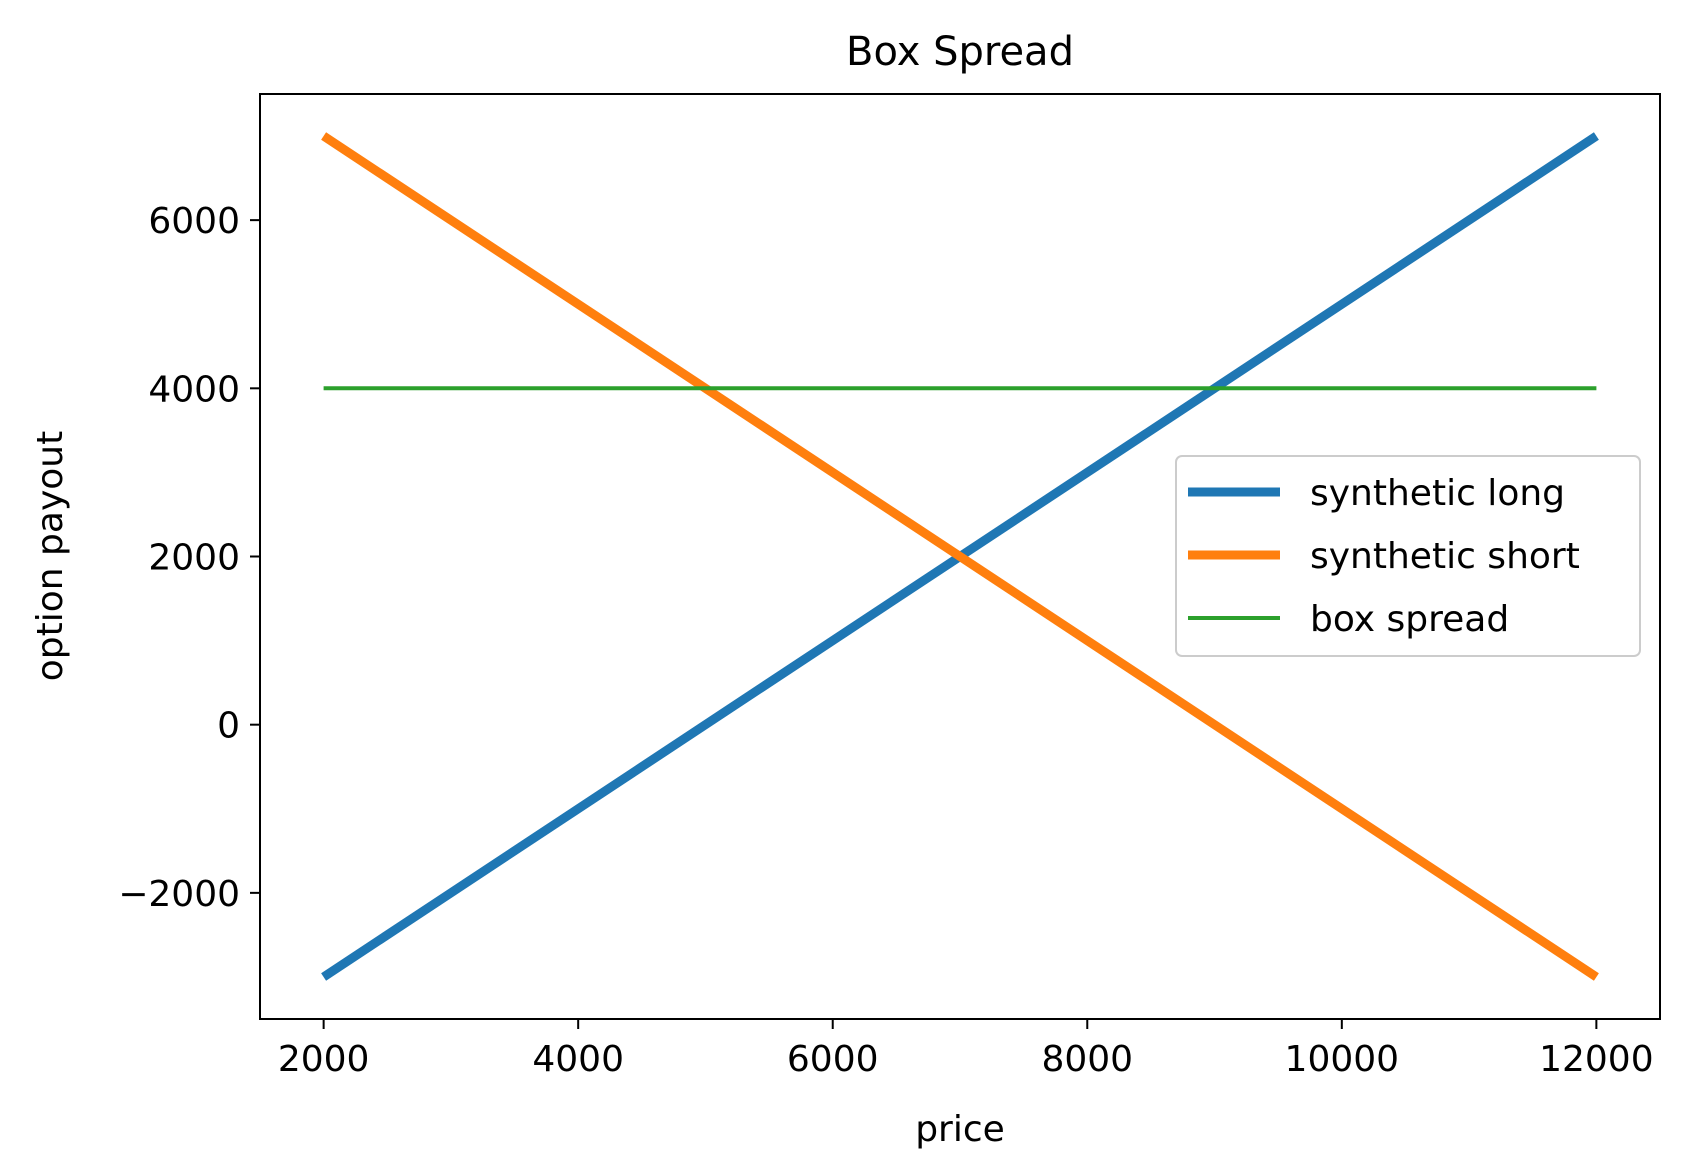 The height and width of the screenshot is (1176, 1686). Describe the element at coordinates (194, 389) in the screenshot. I see `y-tick-label: 4000` at that location.